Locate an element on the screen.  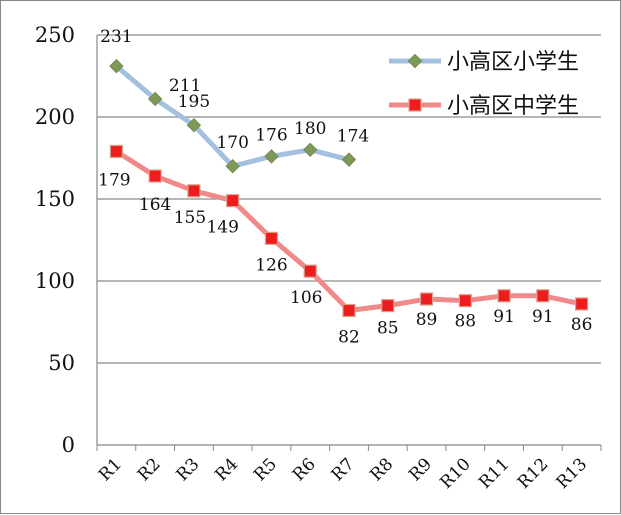
data-label: 231 is located at coordinates (116, 37).